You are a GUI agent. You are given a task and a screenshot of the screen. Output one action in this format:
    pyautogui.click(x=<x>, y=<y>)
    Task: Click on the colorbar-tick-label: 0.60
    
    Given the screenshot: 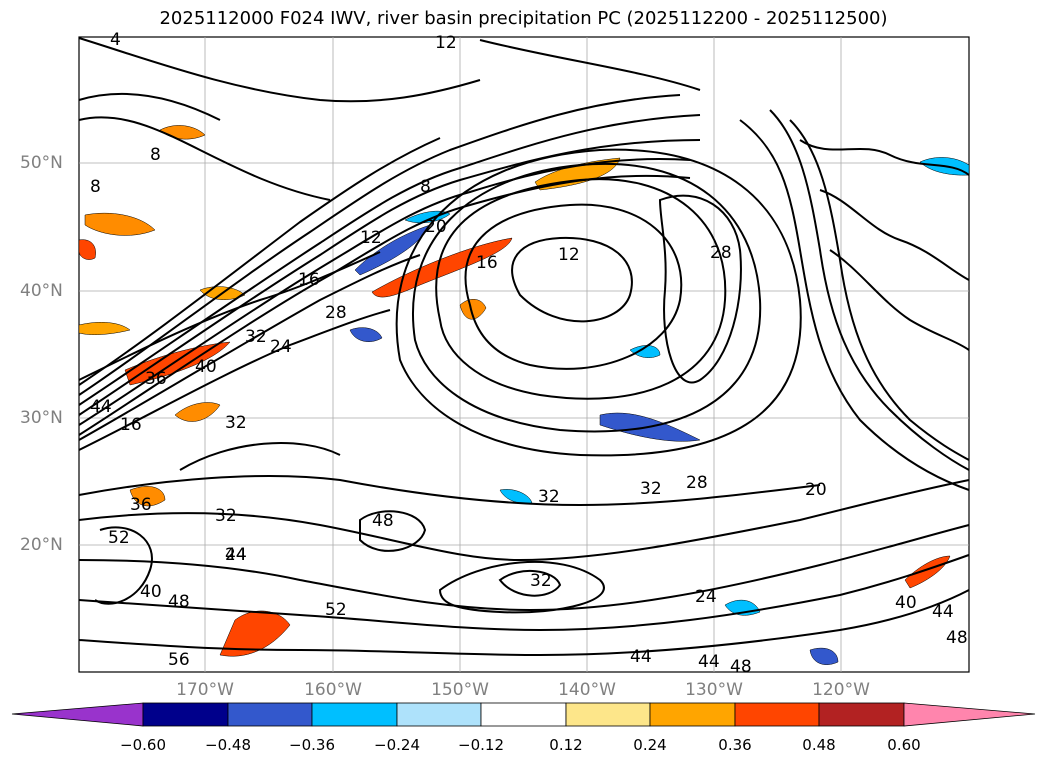 What is the action you would take?
    pyautogui.click(x=904, y=745)
    